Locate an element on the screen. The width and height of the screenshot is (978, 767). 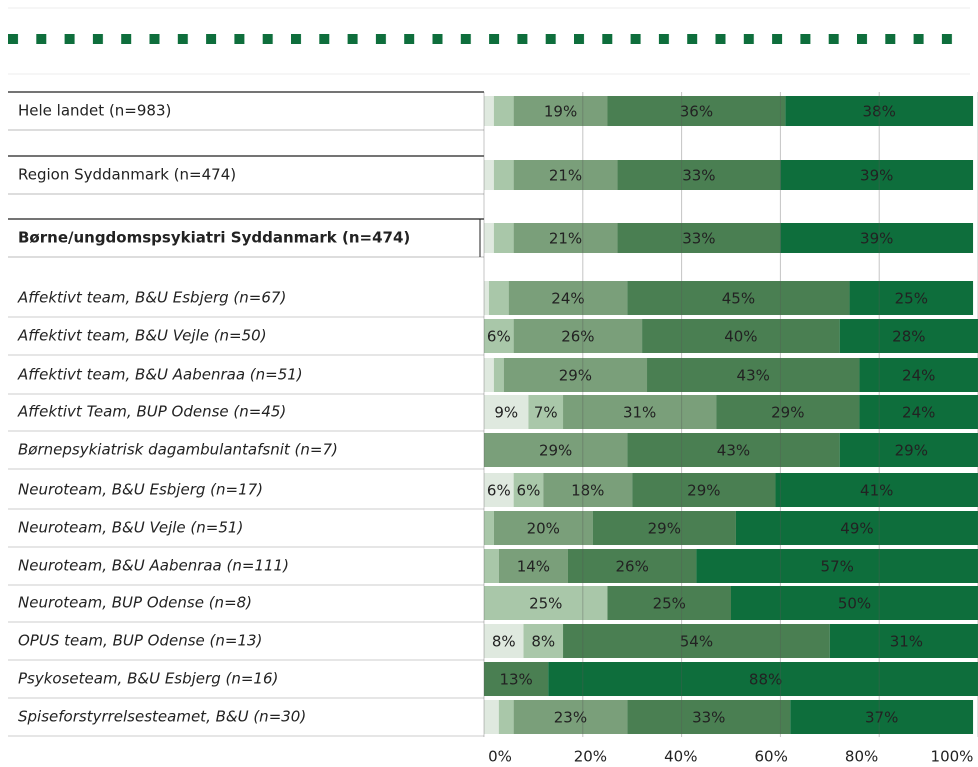
data-label: 7% is located at coordinates (546, 413).